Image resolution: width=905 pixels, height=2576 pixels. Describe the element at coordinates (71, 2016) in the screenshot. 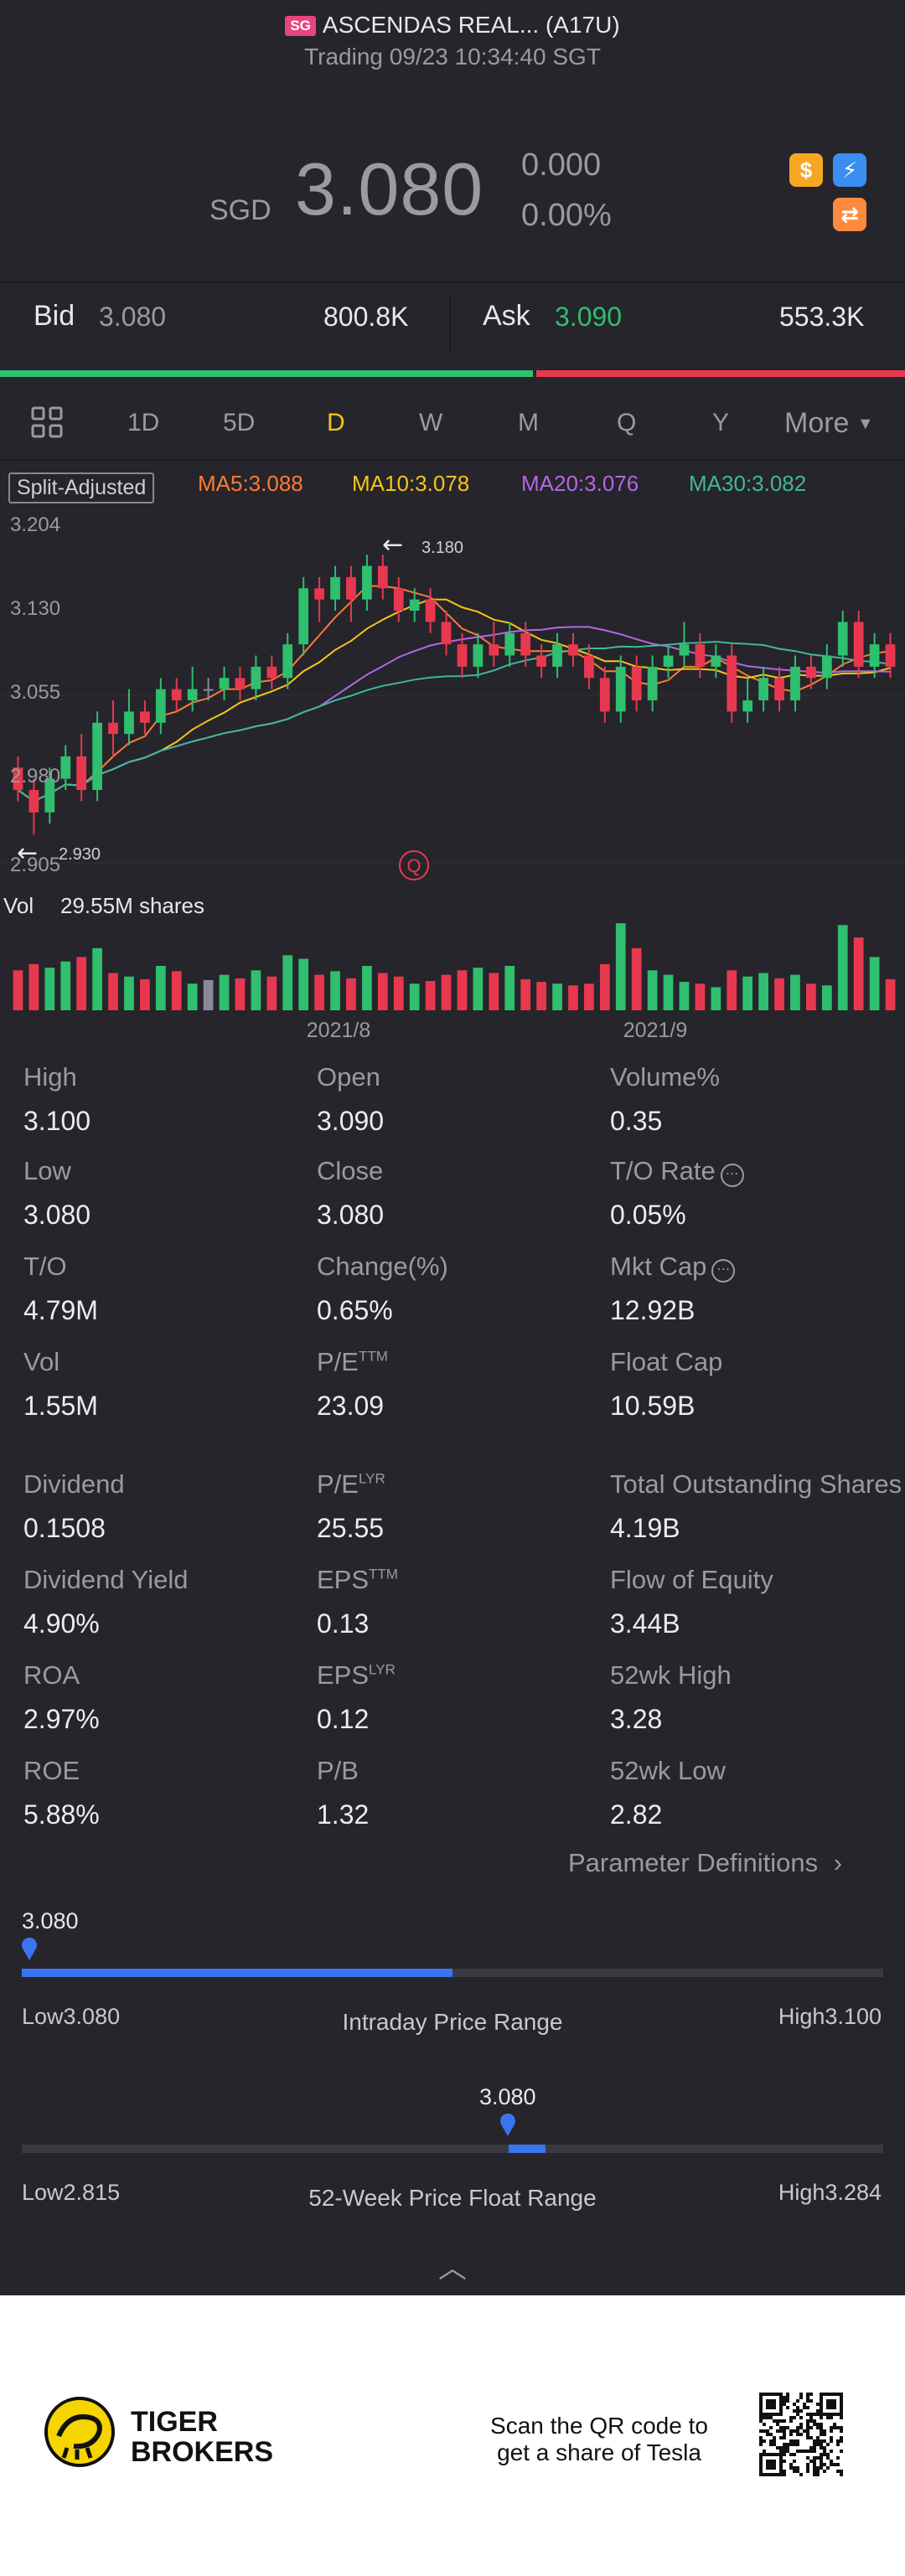

I see `intraday-low: Low3.080` at that location.